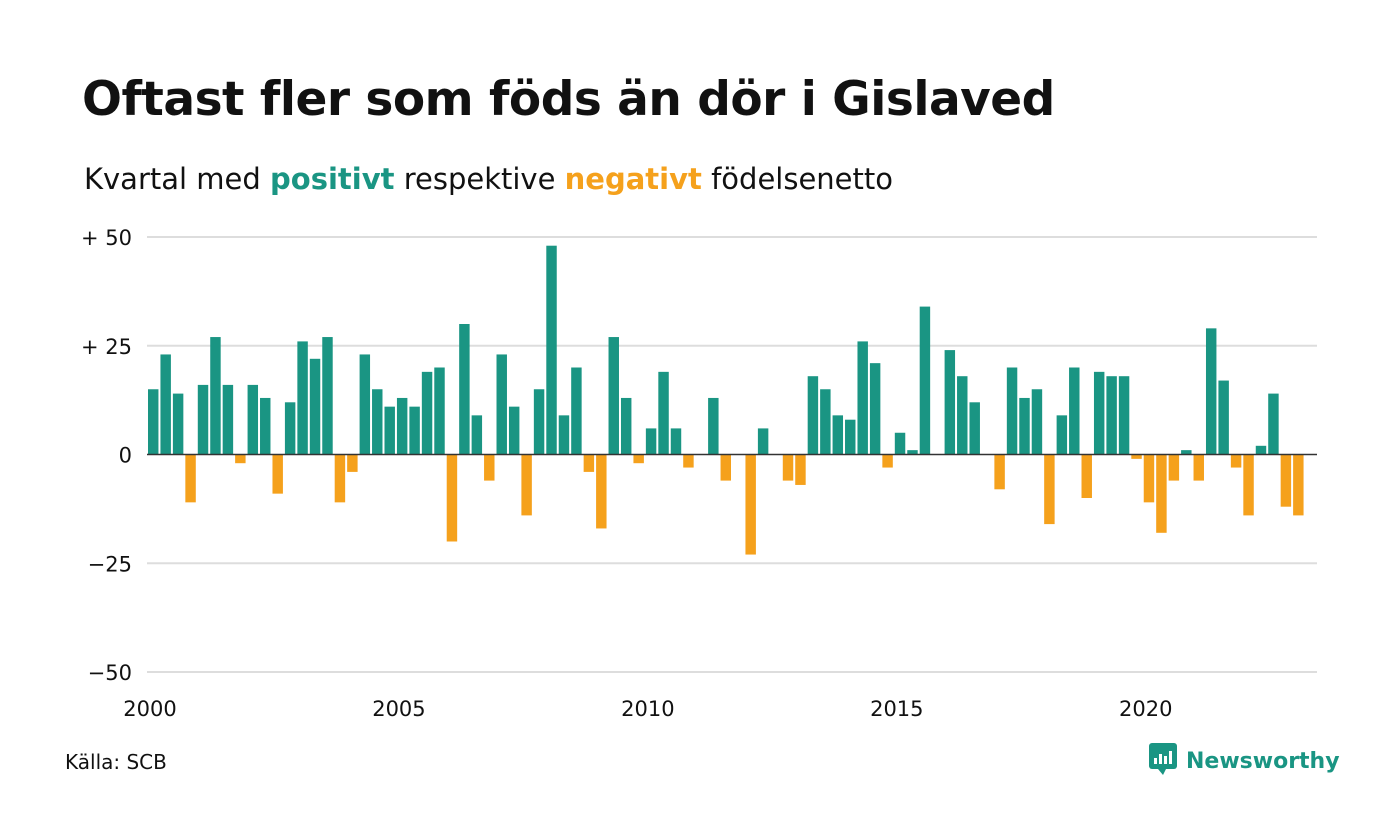  Describe the element at coordinates (1286, 480) in the screenshot. I see `bar-2022-q4` at that location.